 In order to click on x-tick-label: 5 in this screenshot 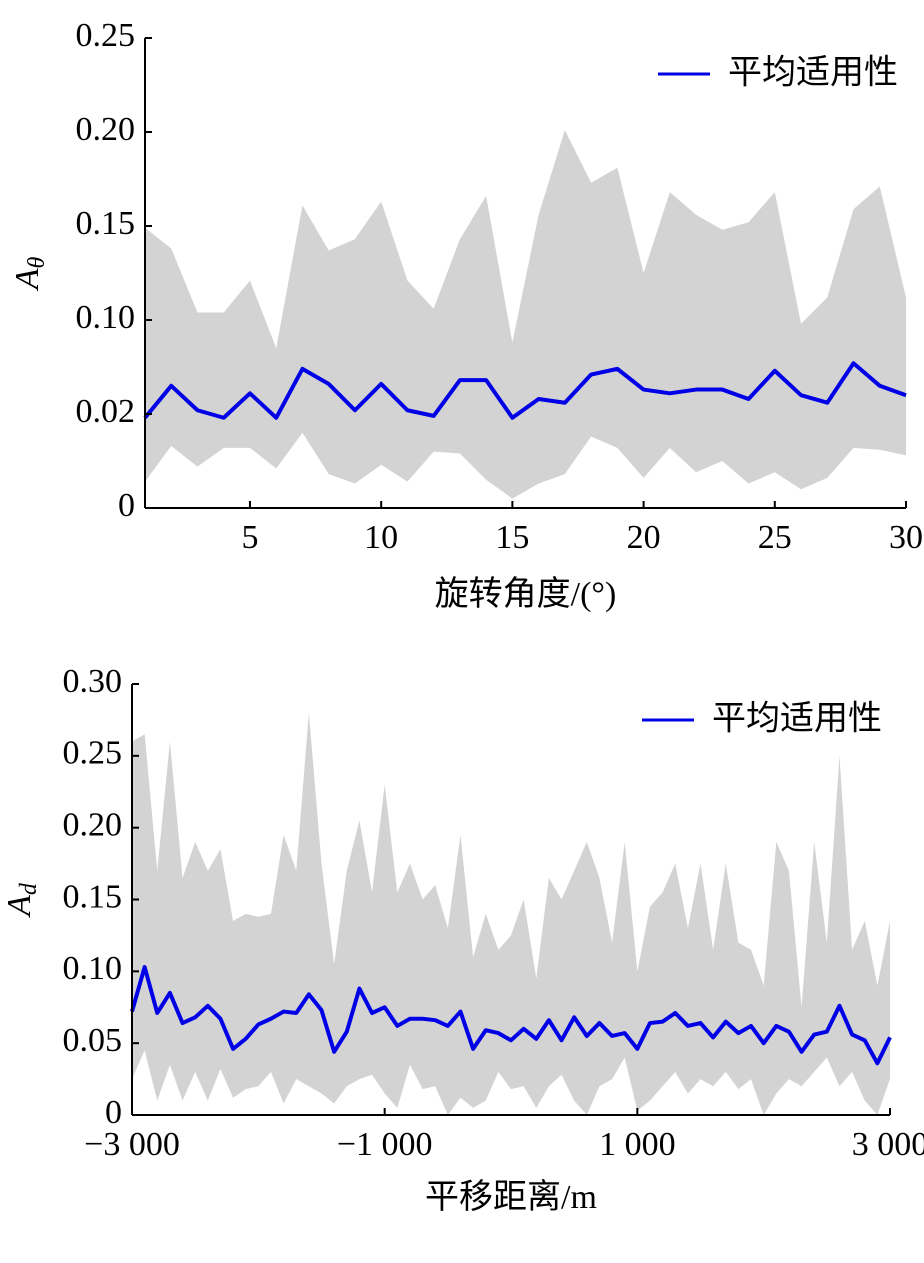, I will do `click(249, 537)`.